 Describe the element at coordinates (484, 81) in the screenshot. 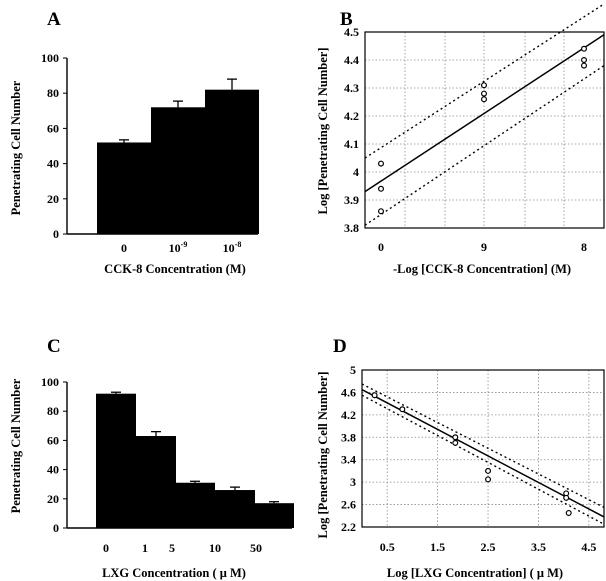

I see `chart-b-confidence-upper` at that location.